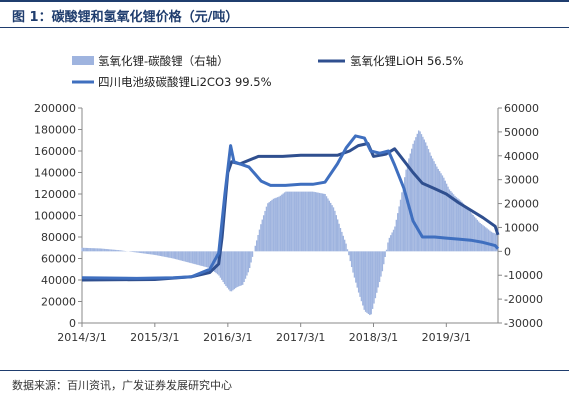 This screenshot has width=569, height=400. What do you see at coordinates (58, 259) in the screenshot?
I see `left-tick-label: 60000` at bounding box center [58, 259].